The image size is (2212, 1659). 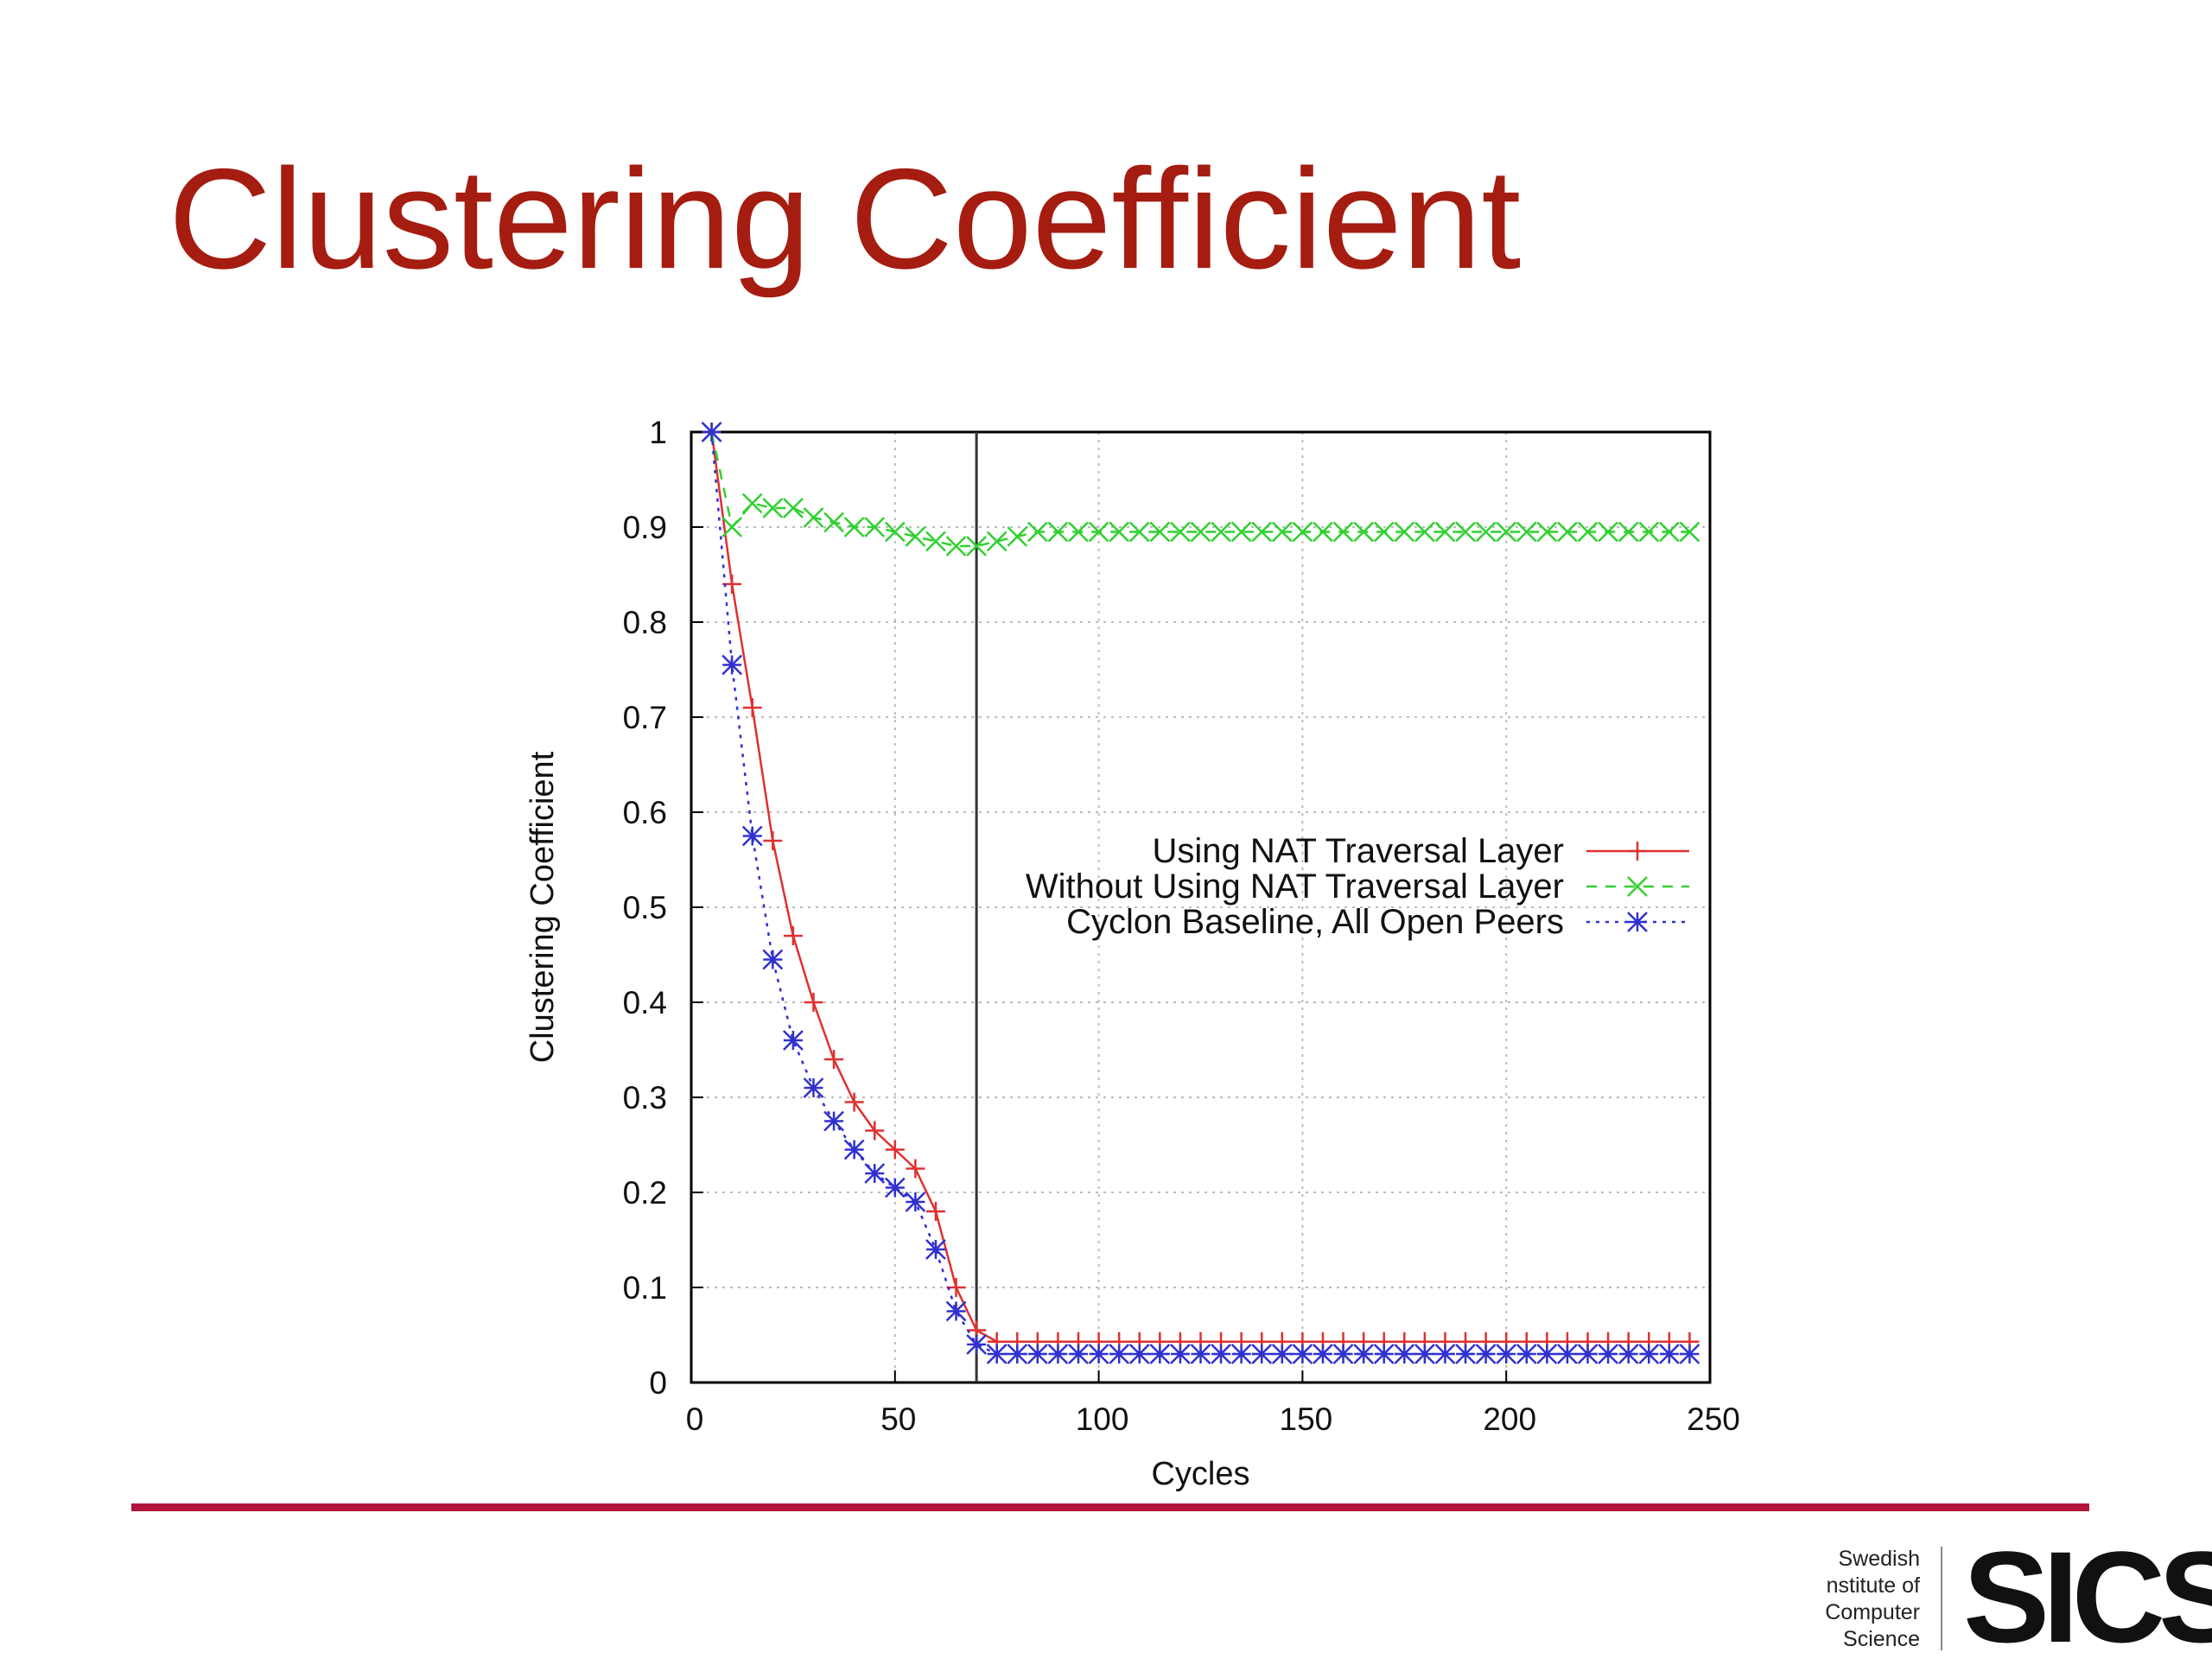 I want to click on legend-label: Without Using NAT Traversal Layer, so click(x=1295, y=887).